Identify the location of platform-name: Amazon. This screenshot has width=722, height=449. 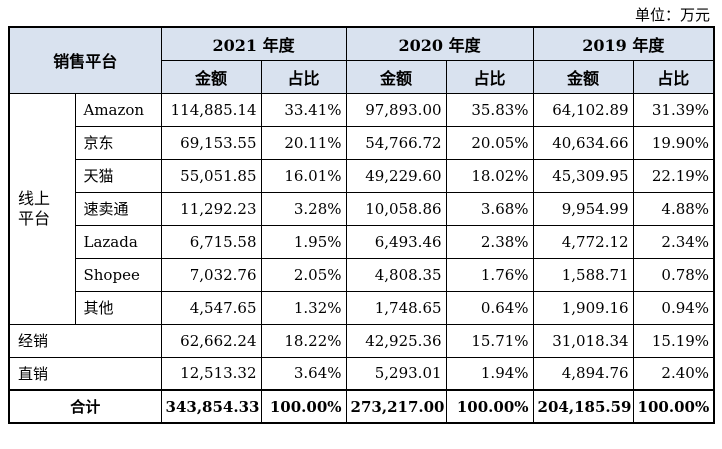
(118, 109).